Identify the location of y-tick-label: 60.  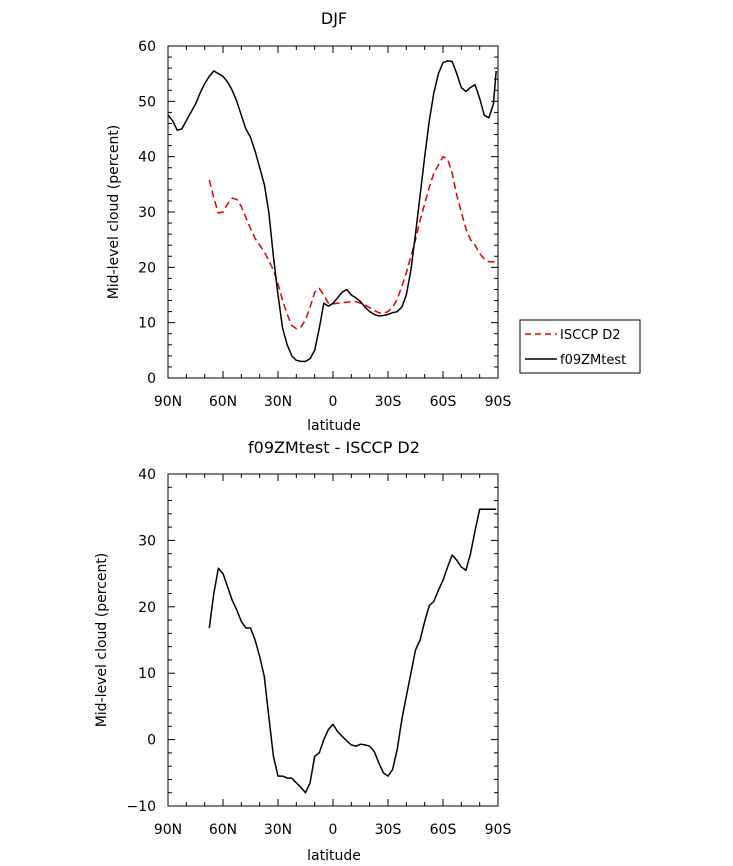
(147, 47).